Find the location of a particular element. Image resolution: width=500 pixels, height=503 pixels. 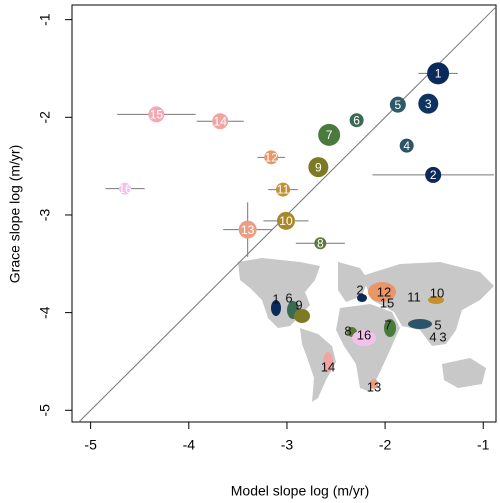

point-label: 3 is located at coordinates (428, 104).